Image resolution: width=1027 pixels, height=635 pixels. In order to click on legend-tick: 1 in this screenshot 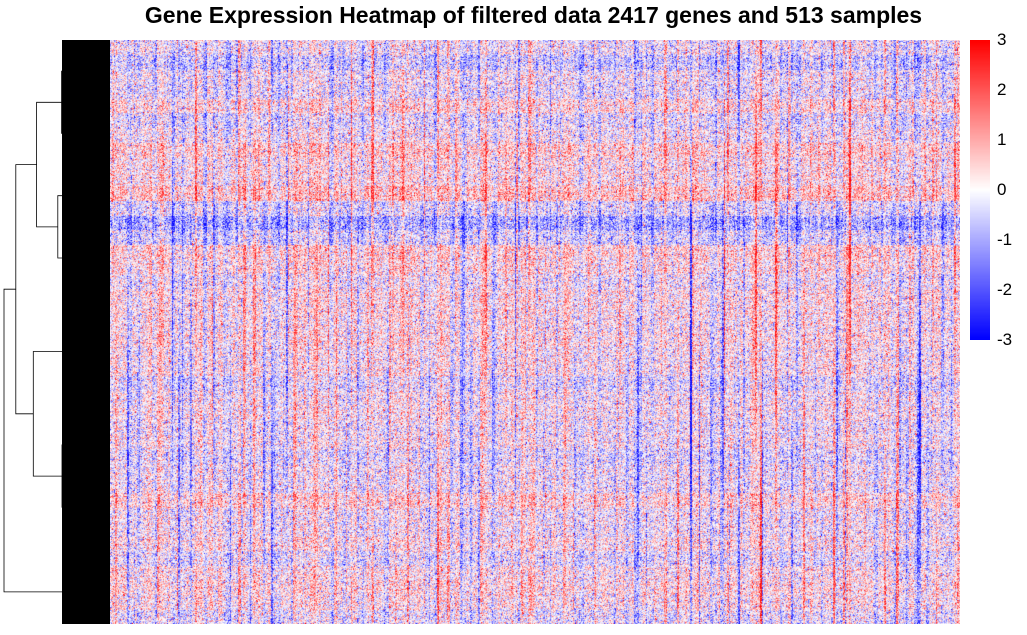, I will do `click(1002, 139)`.